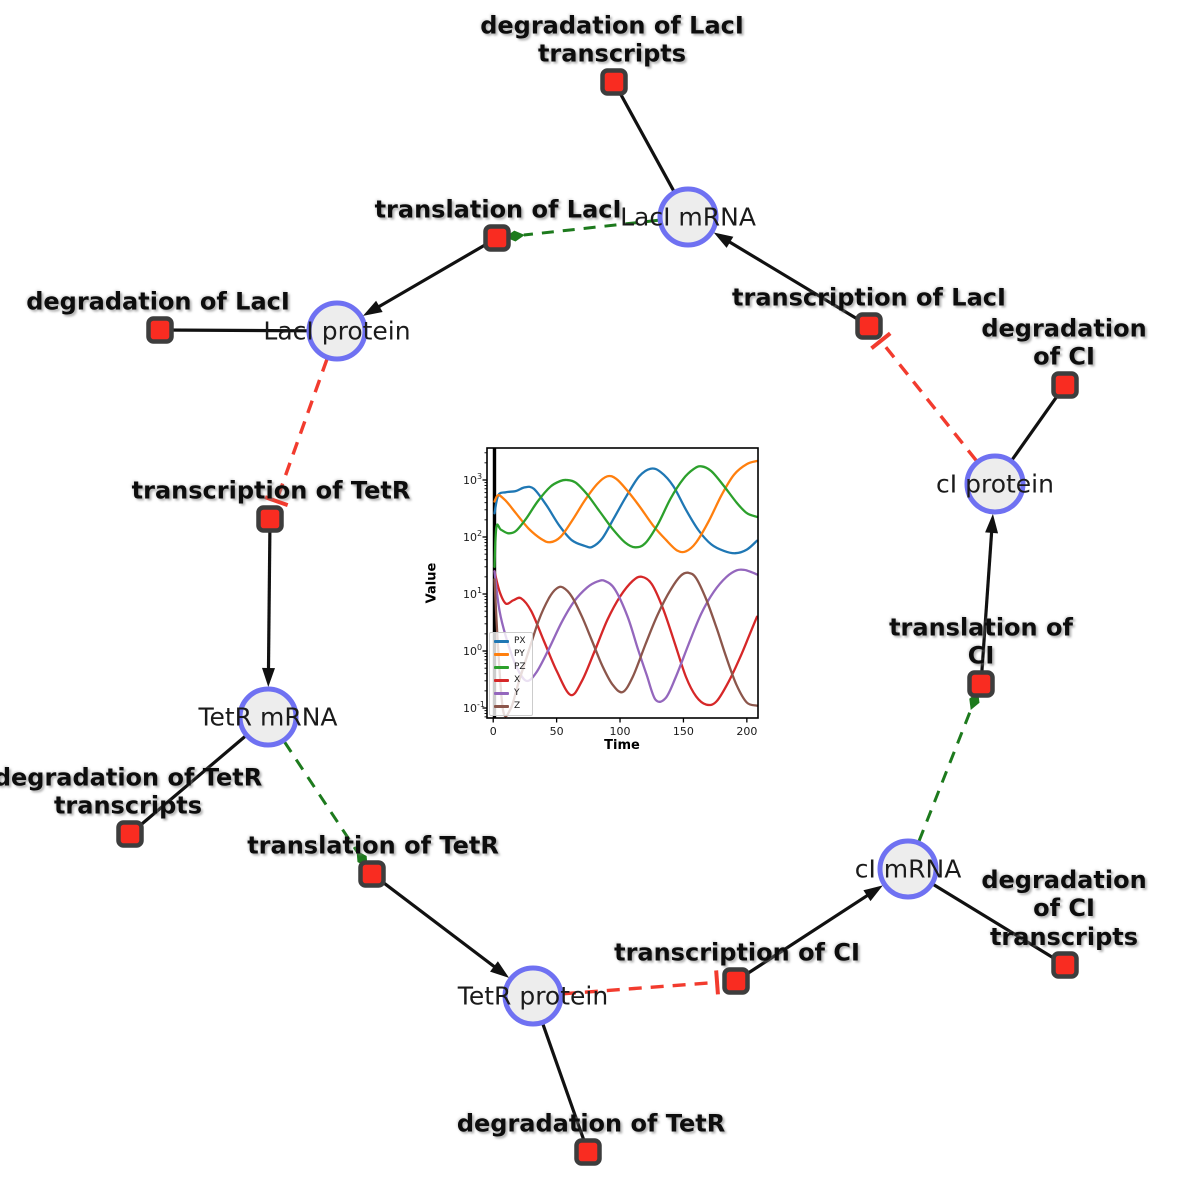  I want to click on legend-line-swatch-px, so click(501, 641).